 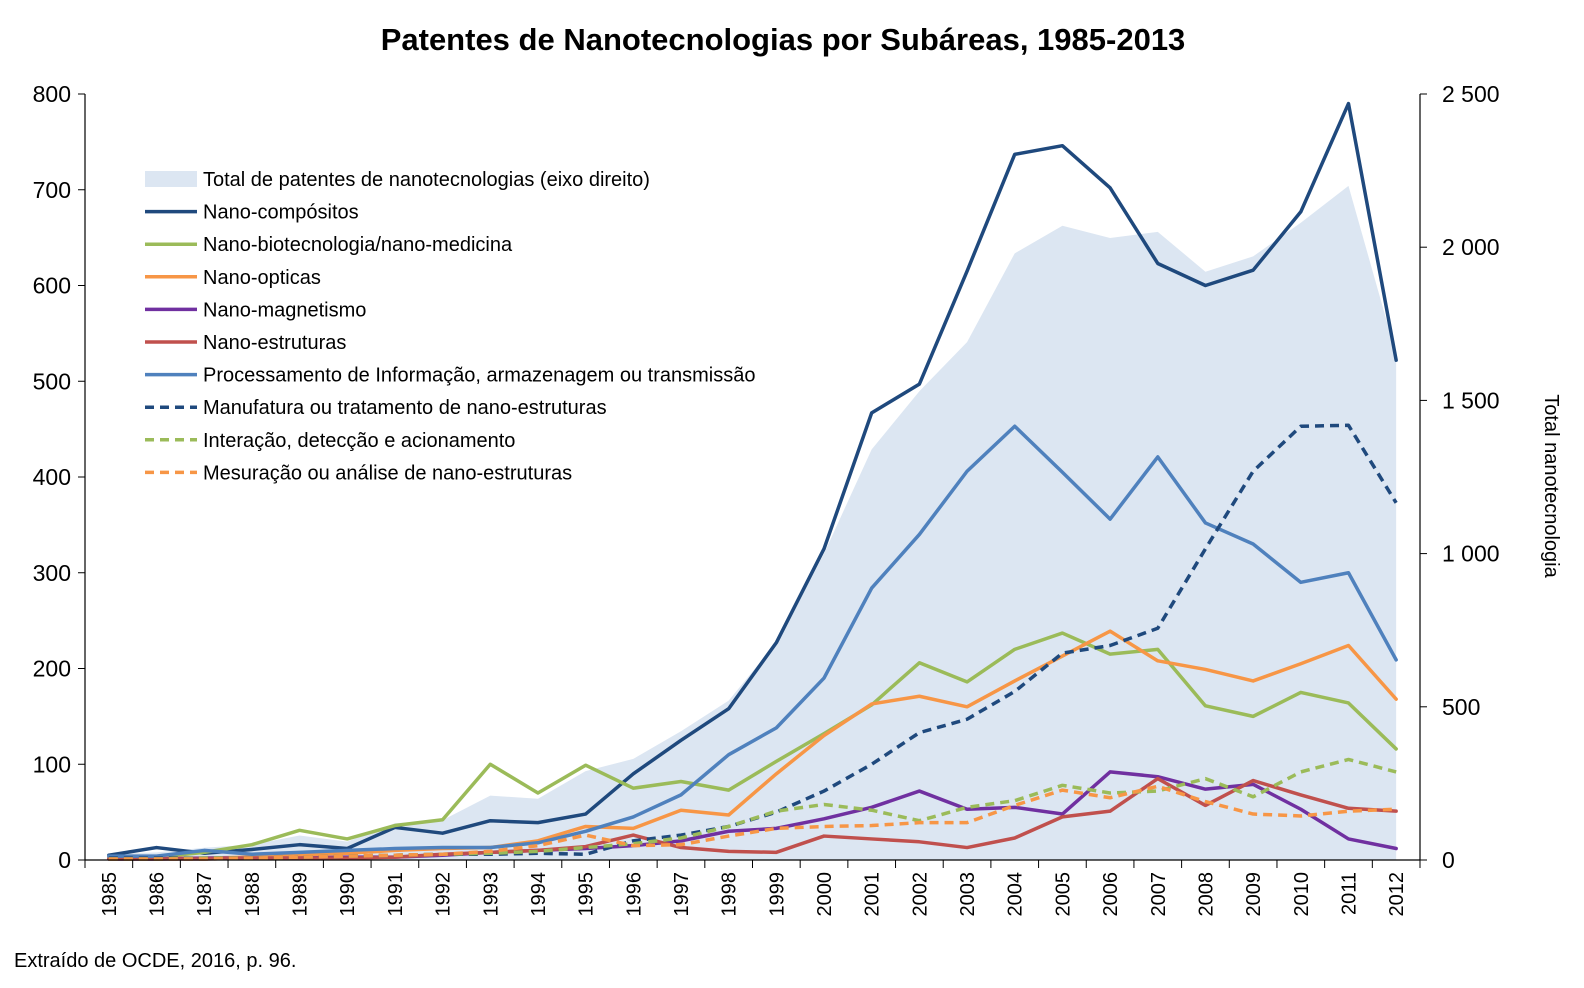 What do you see at coordinates (52, 573) in the screenshot?
I see `y-tick-label: 300` at bounding box center [52, 573].